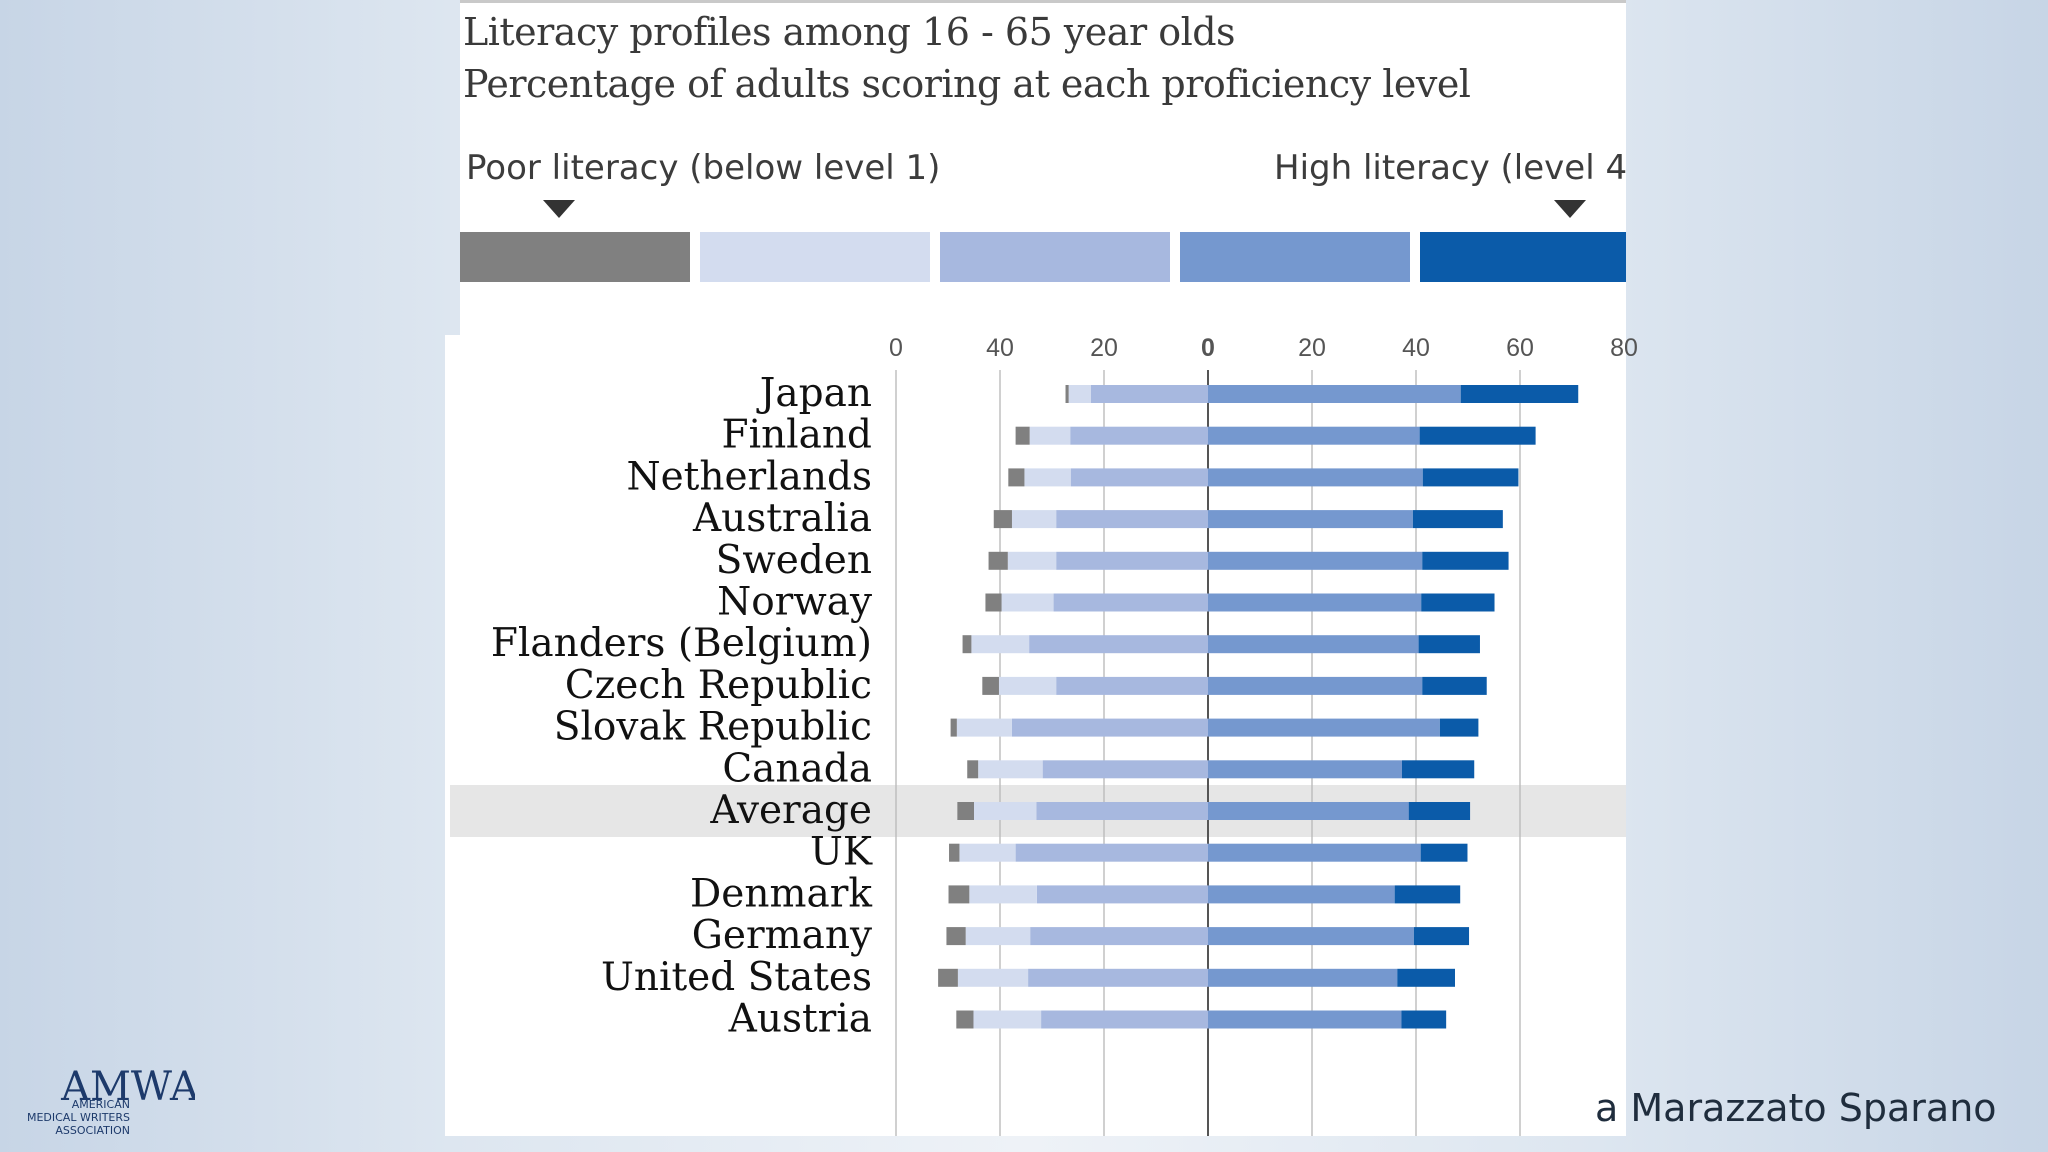 The image size is (2048, 1152). What do you see at coordinates (1796, 1108) in the screenshot?
I see `presenter-name: a Marazzato Sparano` at bounding box center [1796, 1108].